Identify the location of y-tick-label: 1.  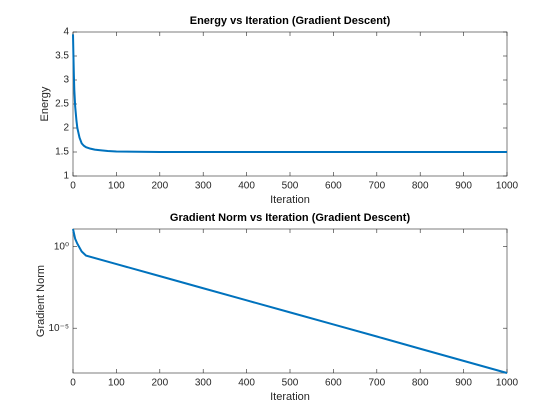
(66, 176).